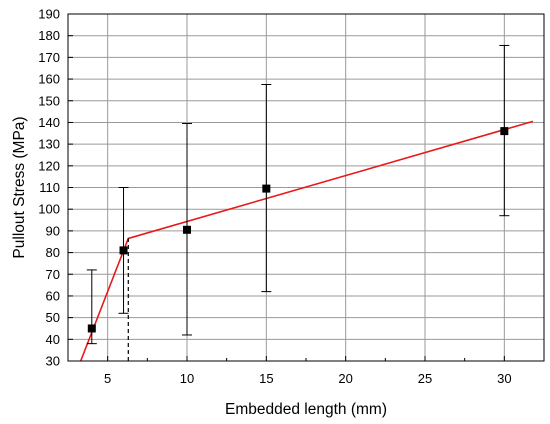 The width and height of the screenshot is (550, 424). I want to click on y-tick-label: 60, so click(53, 295).